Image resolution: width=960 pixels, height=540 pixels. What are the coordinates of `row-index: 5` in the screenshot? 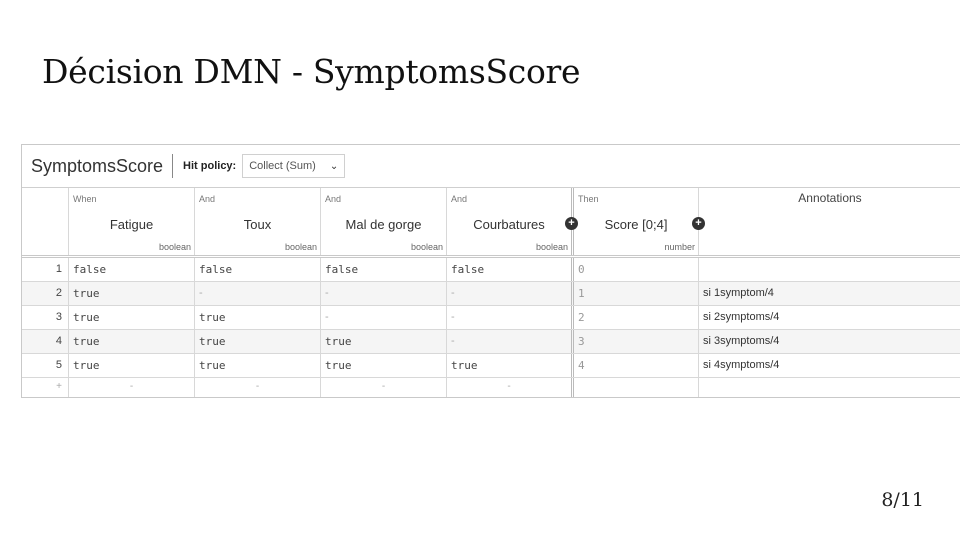 It's located at (45, 365).